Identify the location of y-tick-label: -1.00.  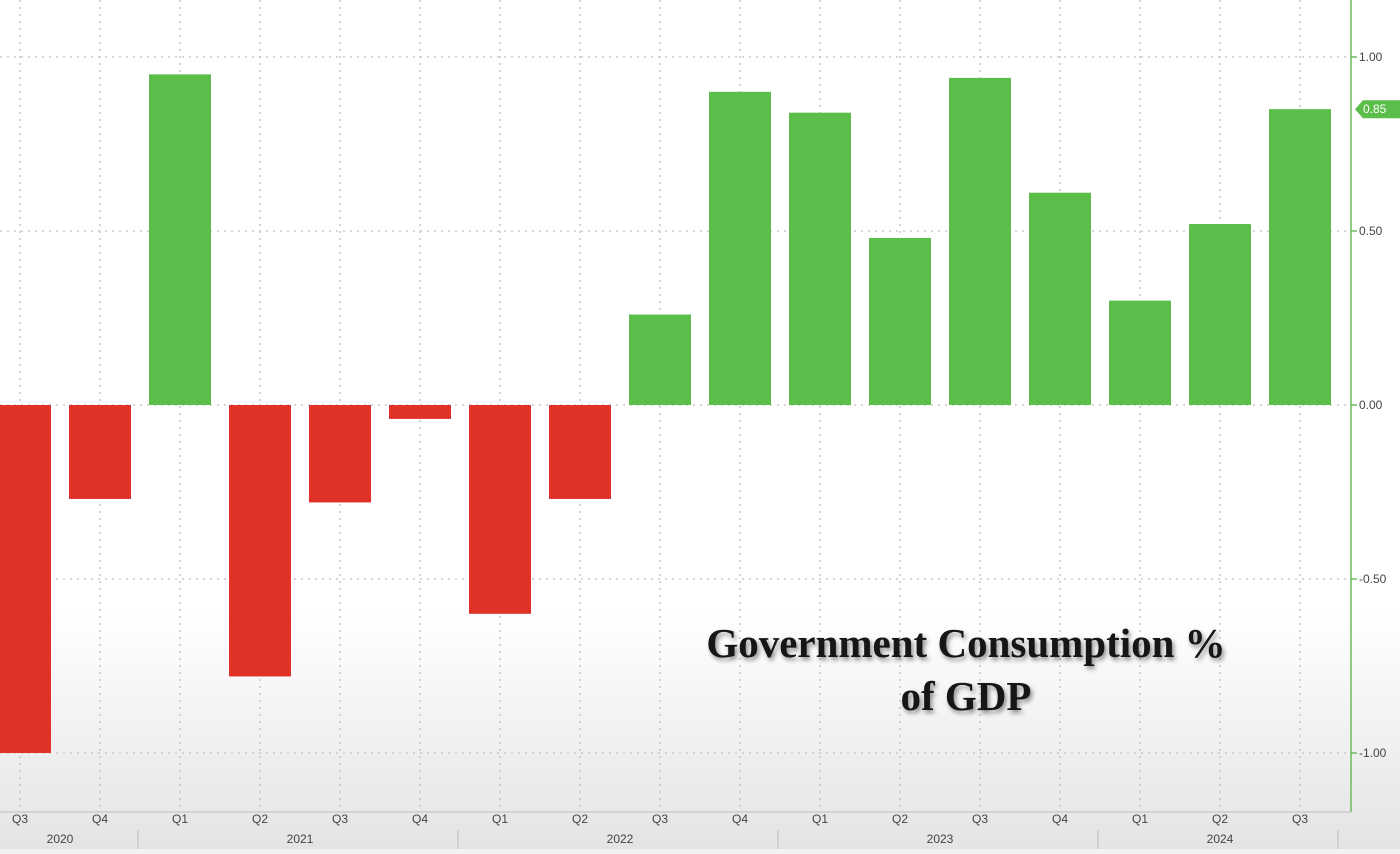
(1373, 753).